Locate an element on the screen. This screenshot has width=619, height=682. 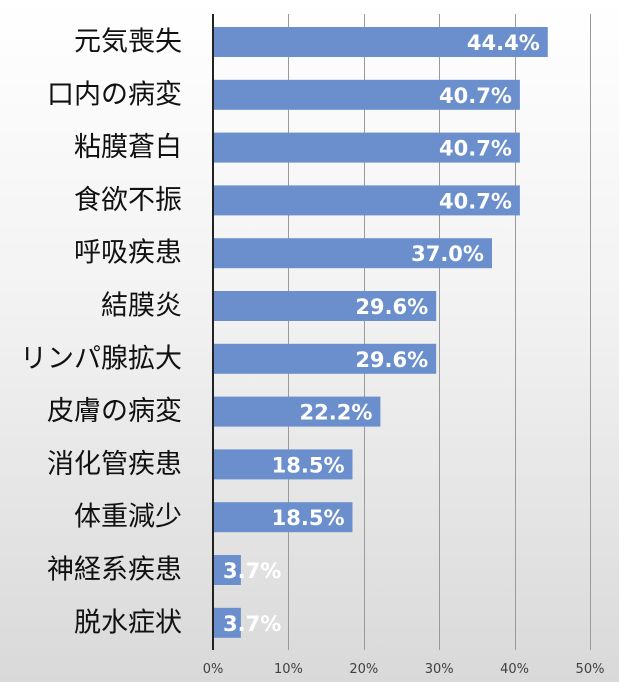
category-label: 口内の病変 is located at coordinates (114, 94).